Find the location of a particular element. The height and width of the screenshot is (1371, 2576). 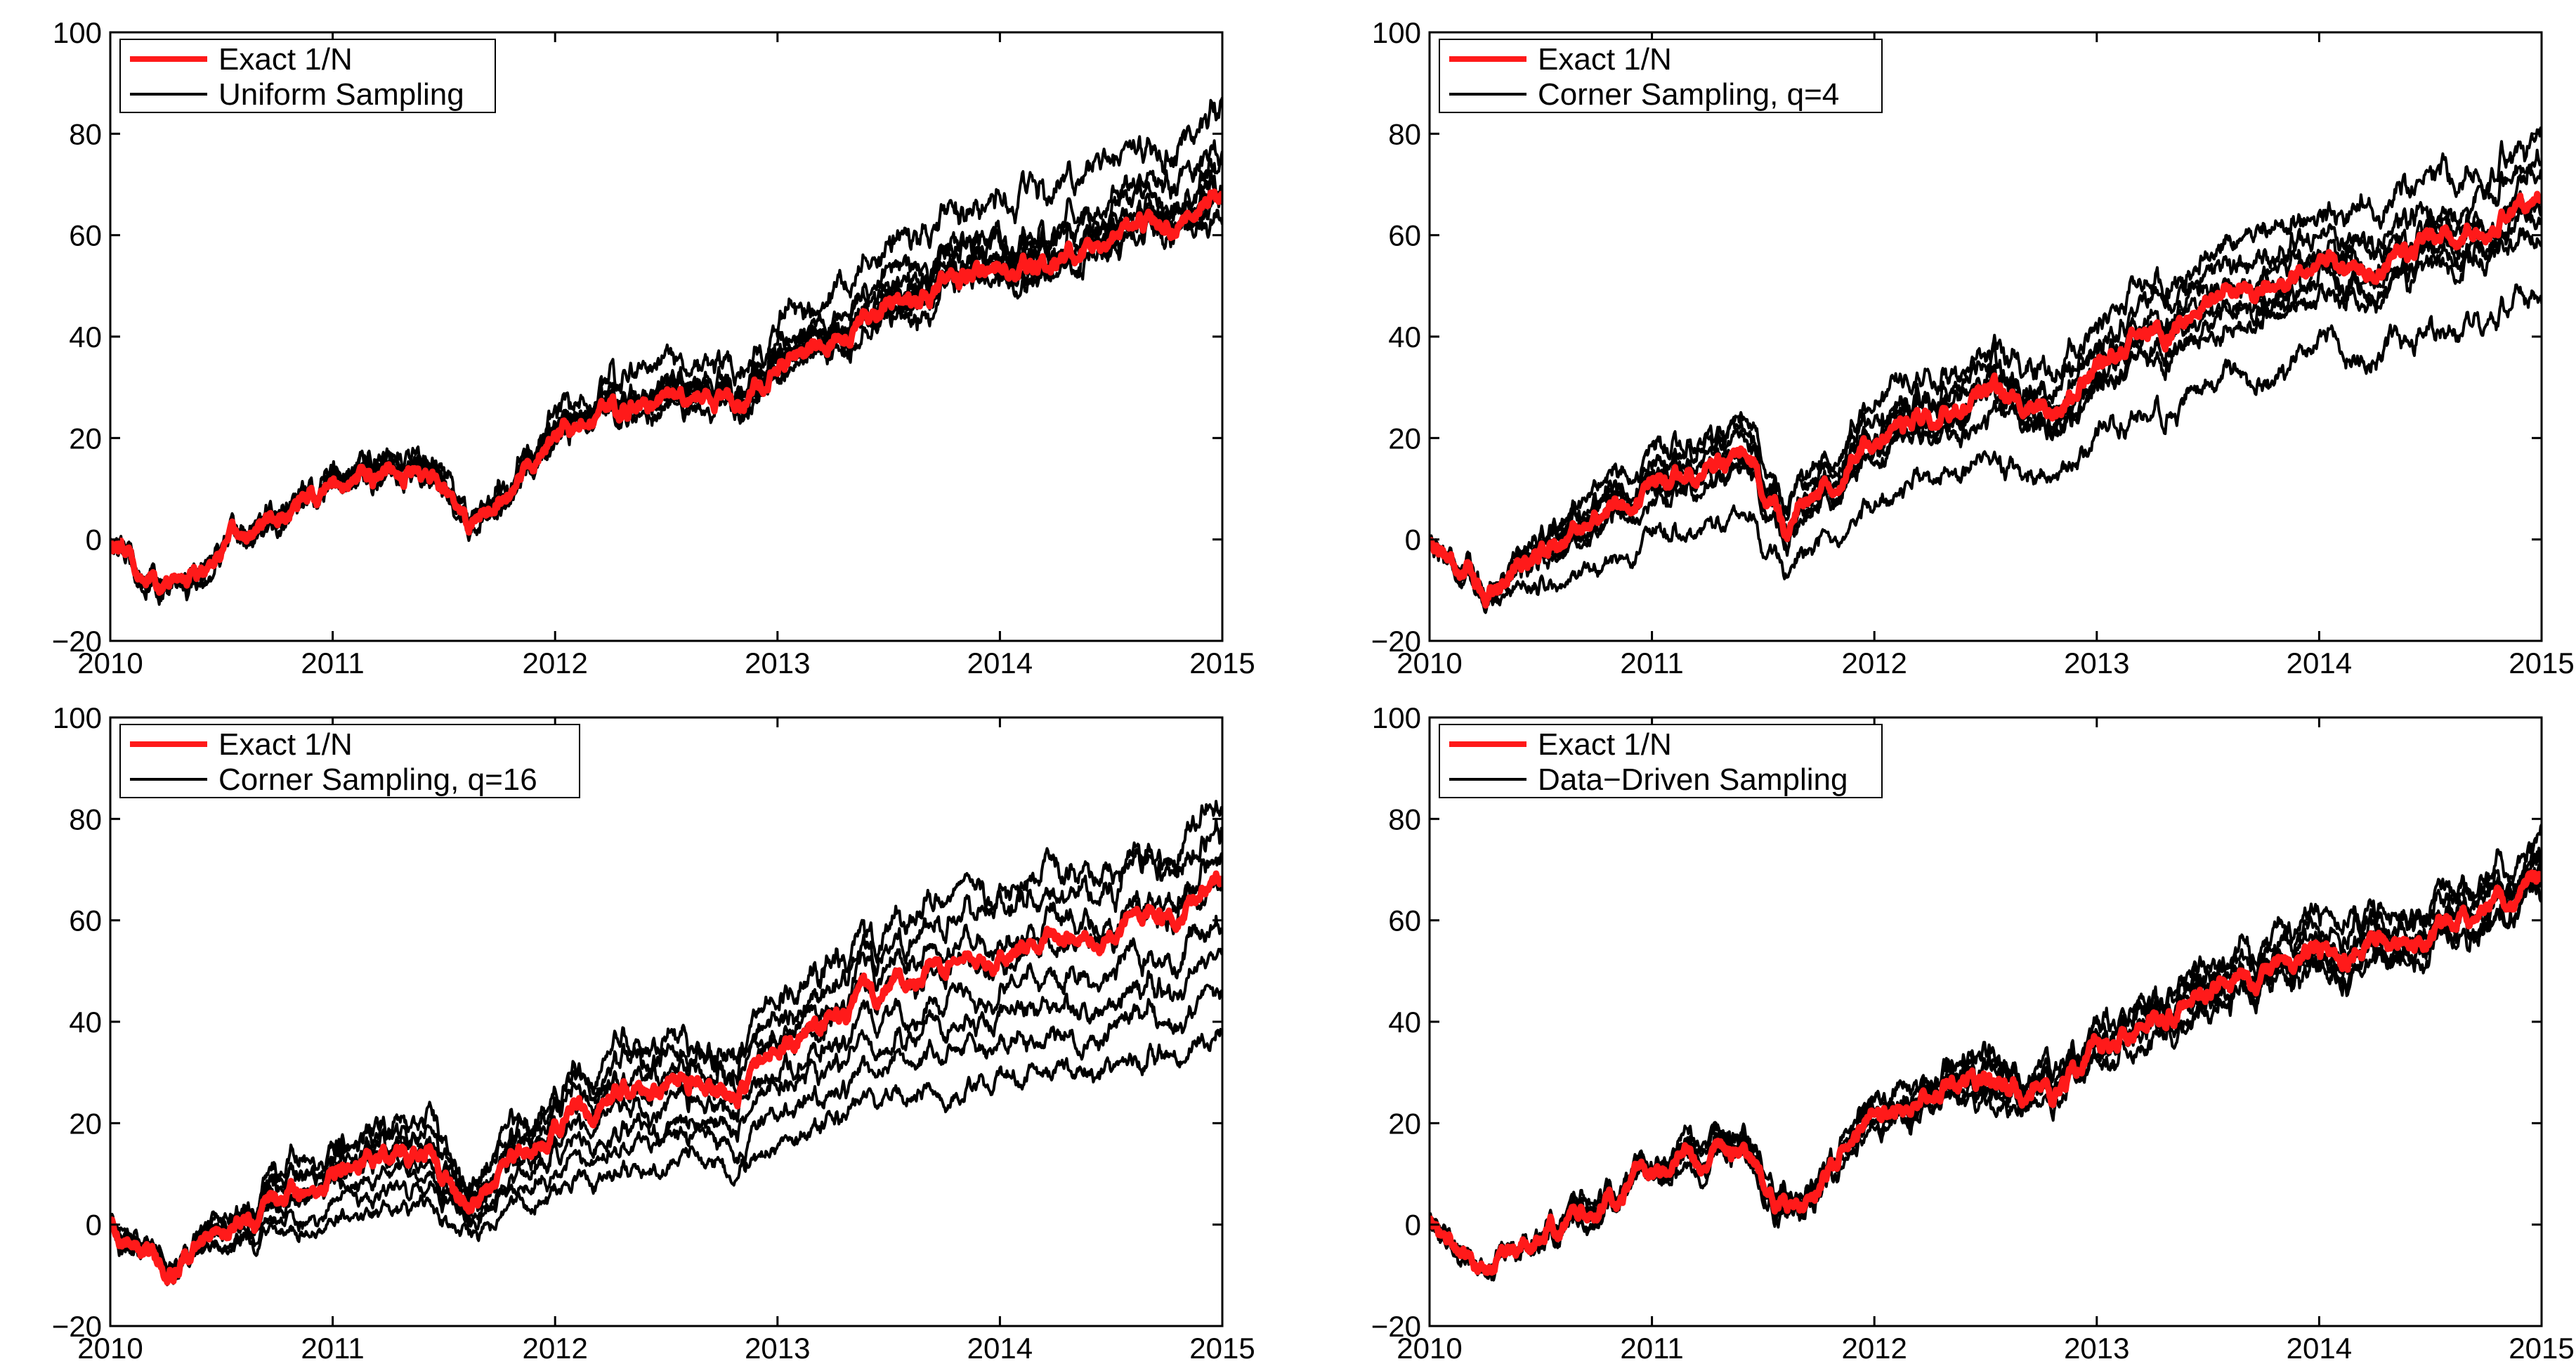

series-lines is located at coordinates (1986, 1053).